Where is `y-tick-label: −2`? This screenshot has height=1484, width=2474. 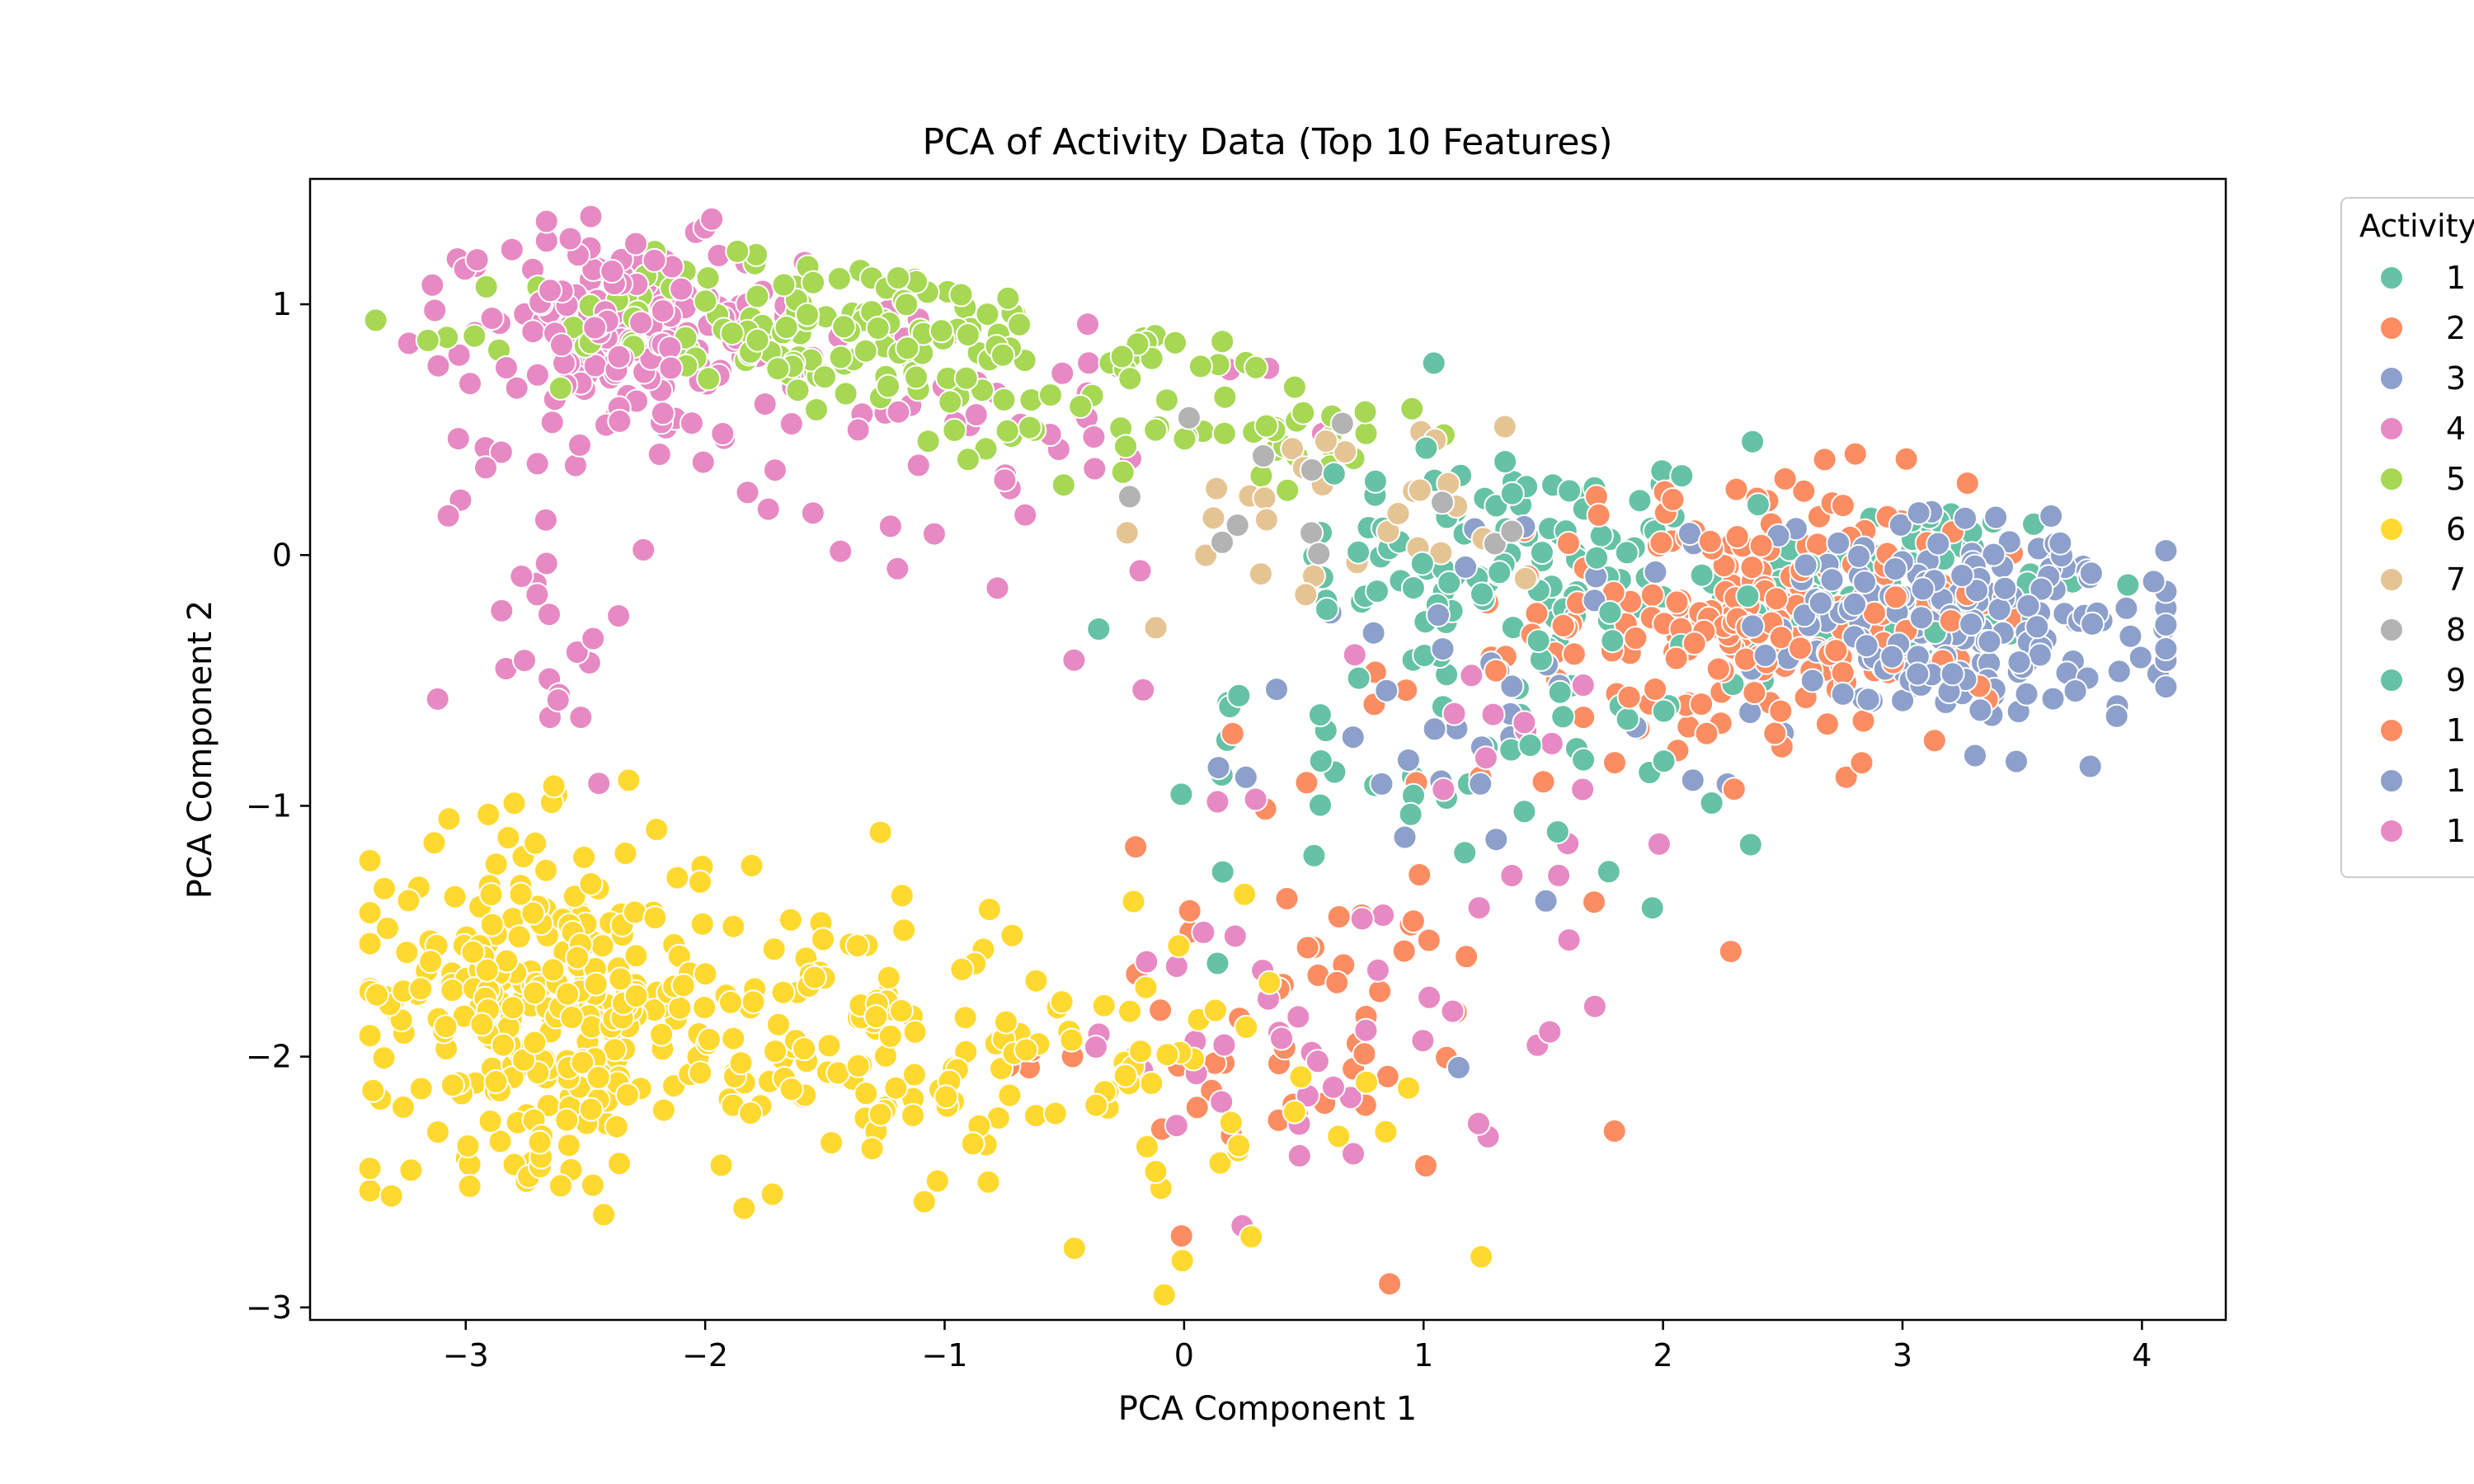 y-tick-label: −2 is located at coordinates (269, 1057).